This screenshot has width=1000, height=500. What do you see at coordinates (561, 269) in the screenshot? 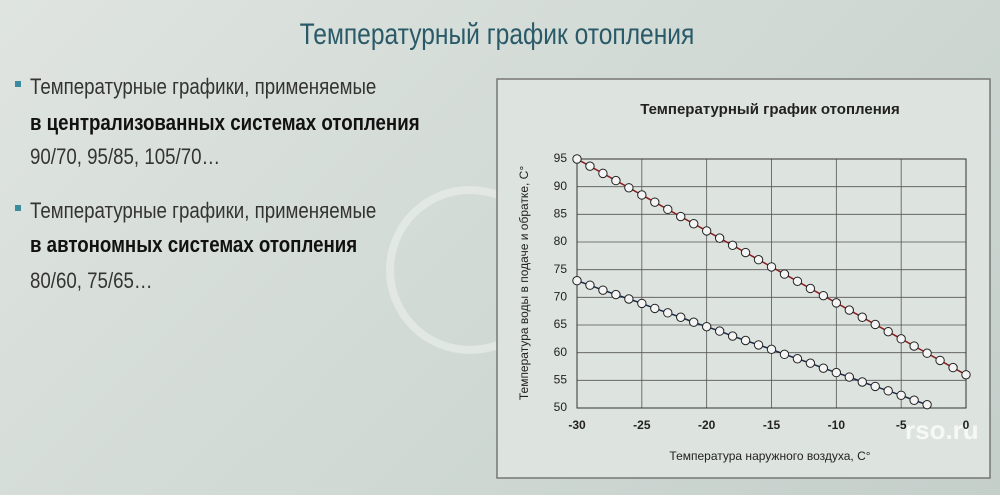
I see `y-tick-label: 75` at bounding box center [561, 269].